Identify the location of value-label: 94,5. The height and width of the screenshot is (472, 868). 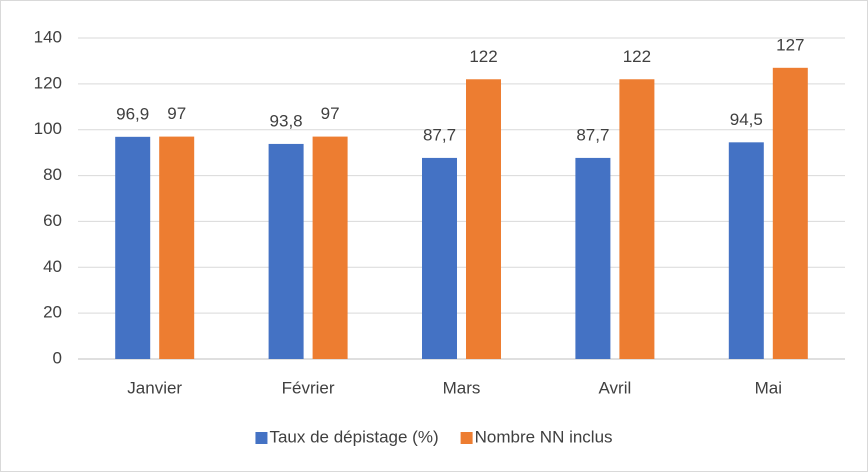
(746, 119).